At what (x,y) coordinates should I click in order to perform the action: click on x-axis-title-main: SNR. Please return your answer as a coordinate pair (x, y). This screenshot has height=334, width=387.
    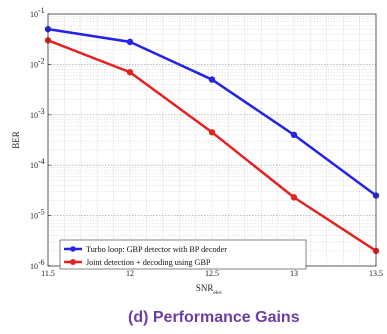
    Looking at the image, I should click on (205, 288).